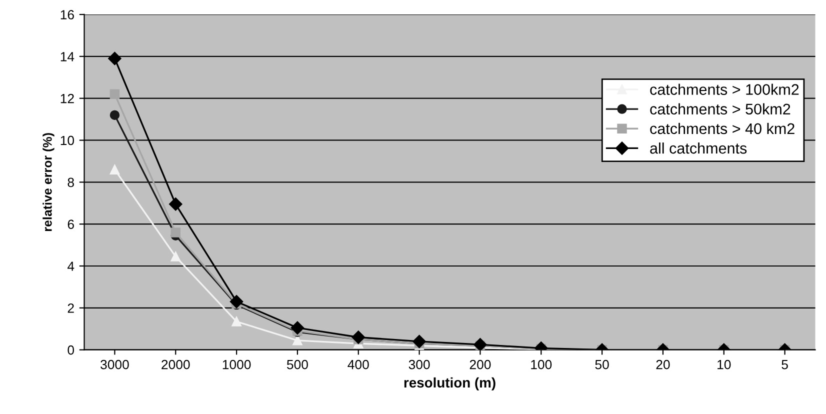 This screenshot has width=826, height=414. I want to click on x-tick-label: 5, so click(785, 365).